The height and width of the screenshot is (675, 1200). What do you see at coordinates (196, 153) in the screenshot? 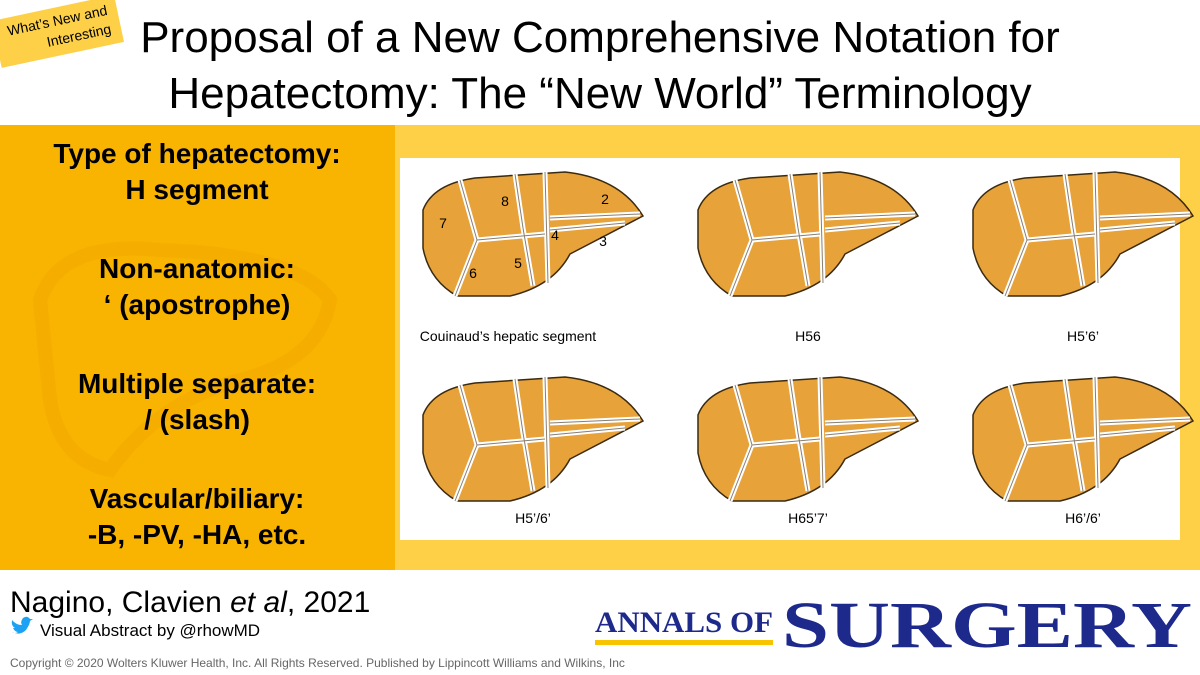
I see `notation-heading: Type of hepatectomy:` at bounding box center [196, 153].